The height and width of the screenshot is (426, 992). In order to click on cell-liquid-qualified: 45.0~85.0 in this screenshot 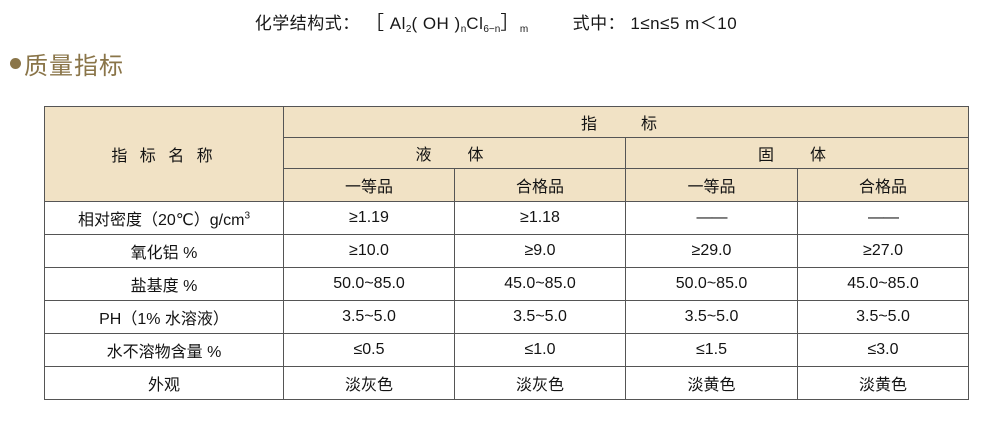, I will do `click(540, 284)`.